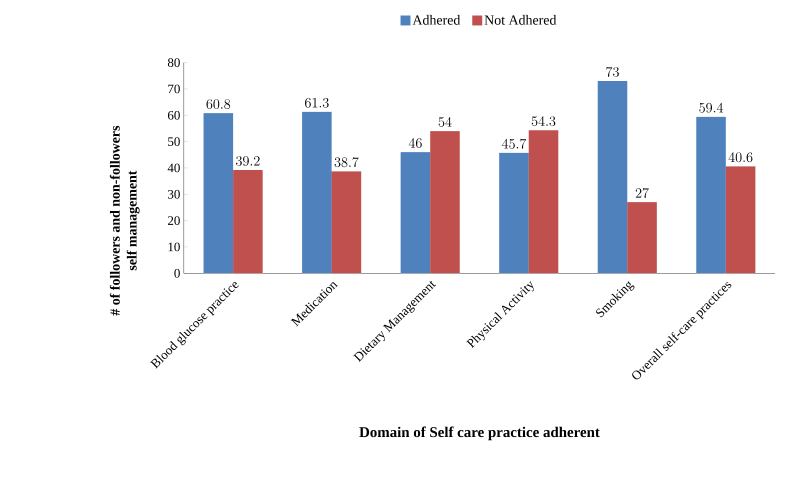 The image size is (791, 482). Describe the element at coordinates (174, 89) in the screenshot. I see `y-tick-label: 70` at that location.